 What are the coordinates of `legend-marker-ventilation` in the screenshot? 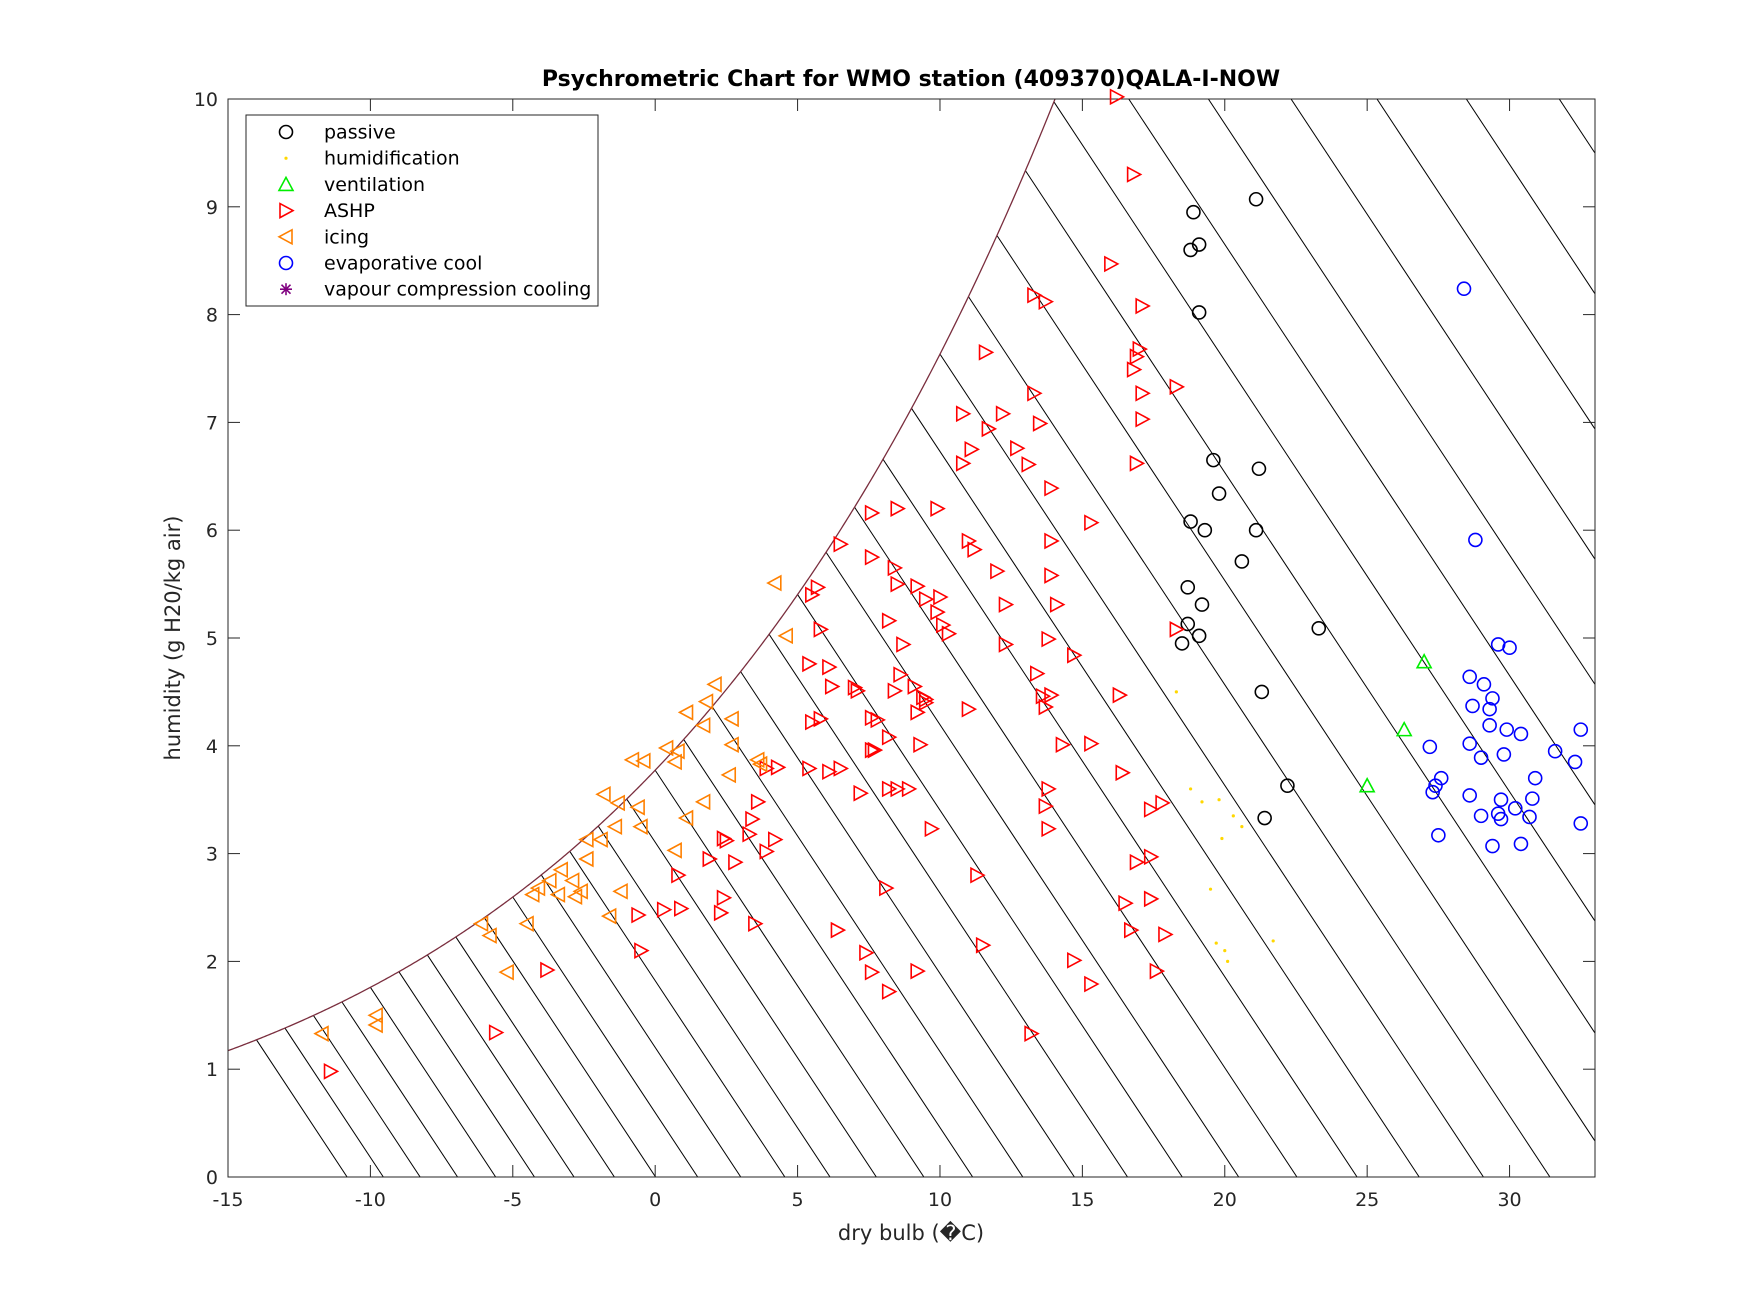 It's located at (286, 183).